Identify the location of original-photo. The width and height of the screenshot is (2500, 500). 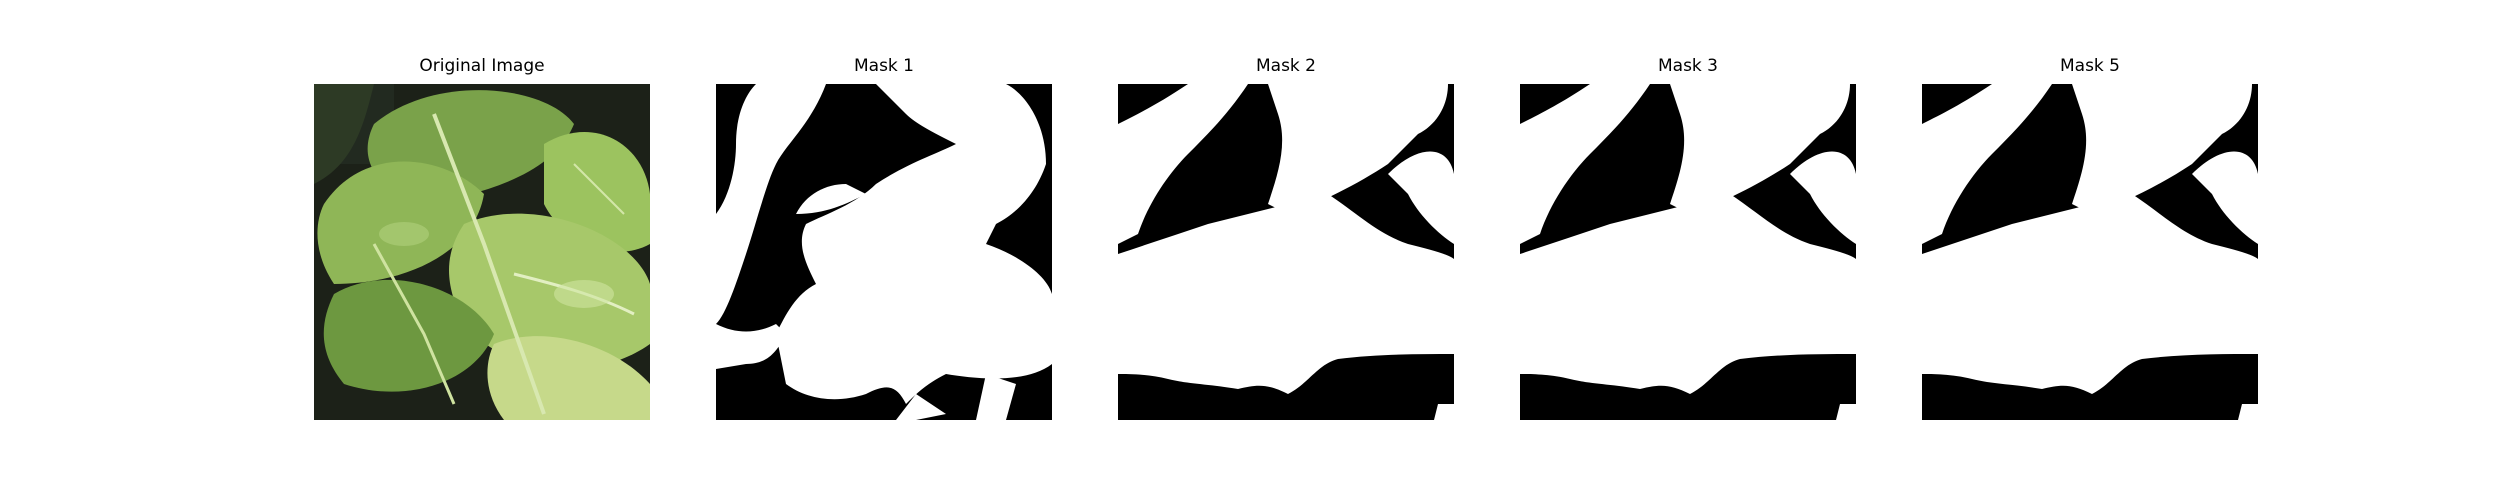
(482, 252).